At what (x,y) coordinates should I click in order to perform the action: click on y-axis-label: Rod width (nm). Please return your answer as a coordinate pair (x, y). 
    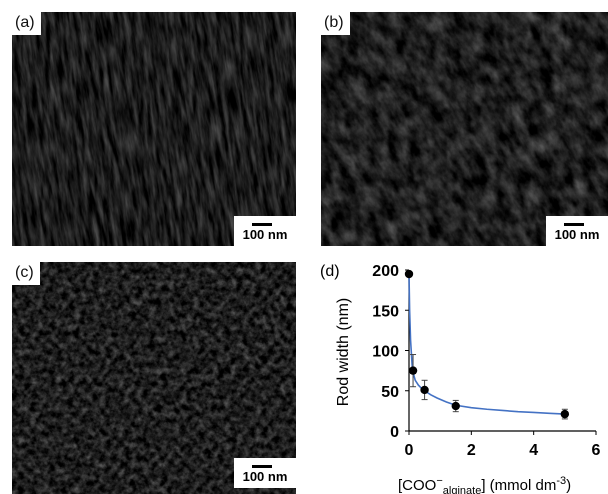
    Looking at the image, I should click on (343, 352).